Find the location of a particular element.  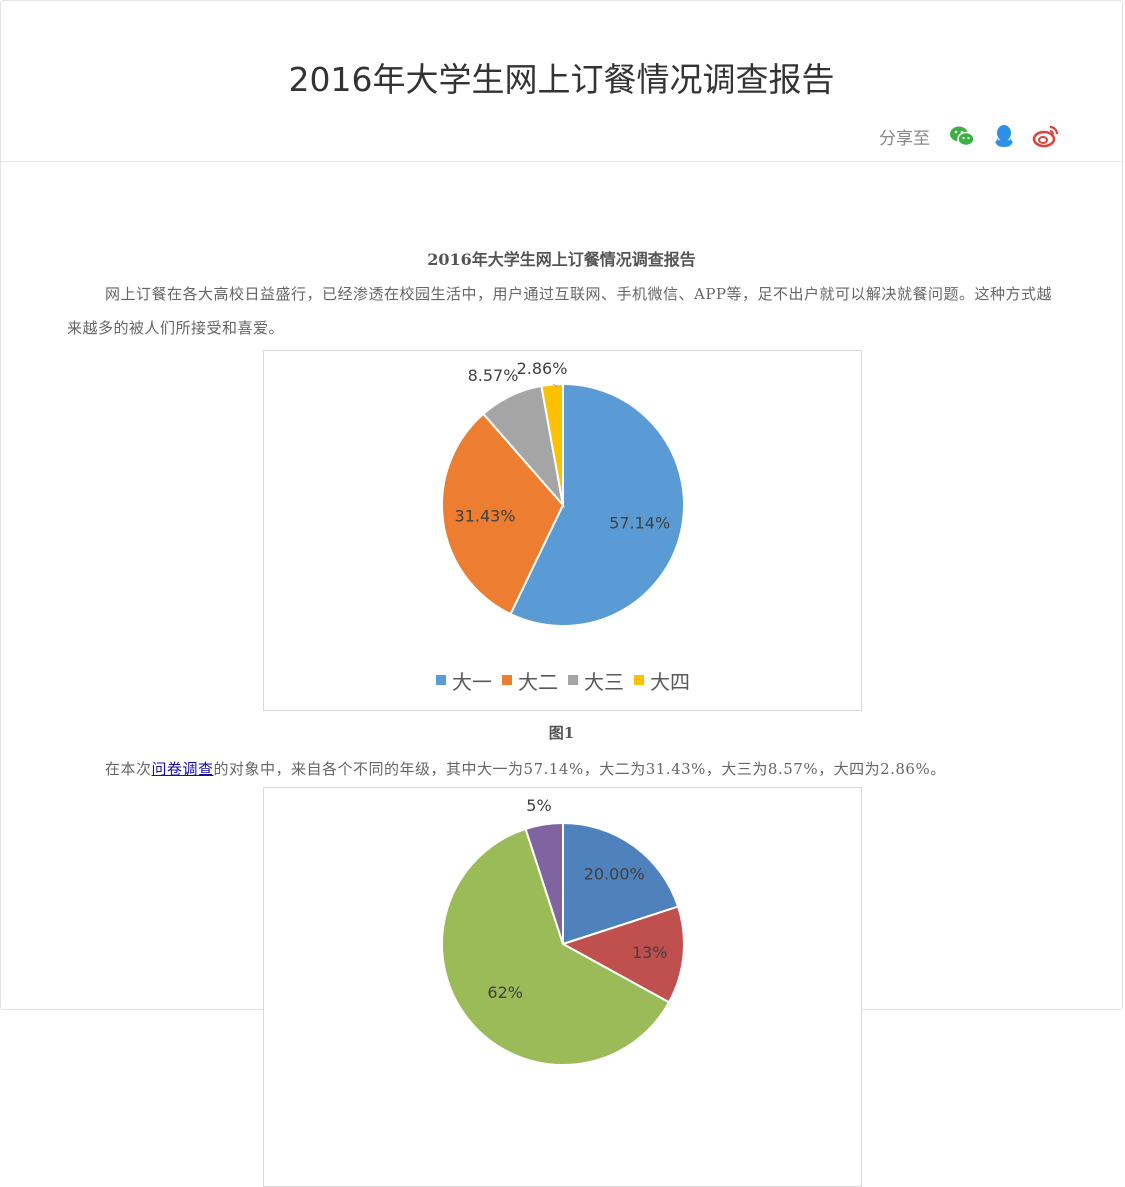

pie1-leader-line is located at coordinates (555, 385).